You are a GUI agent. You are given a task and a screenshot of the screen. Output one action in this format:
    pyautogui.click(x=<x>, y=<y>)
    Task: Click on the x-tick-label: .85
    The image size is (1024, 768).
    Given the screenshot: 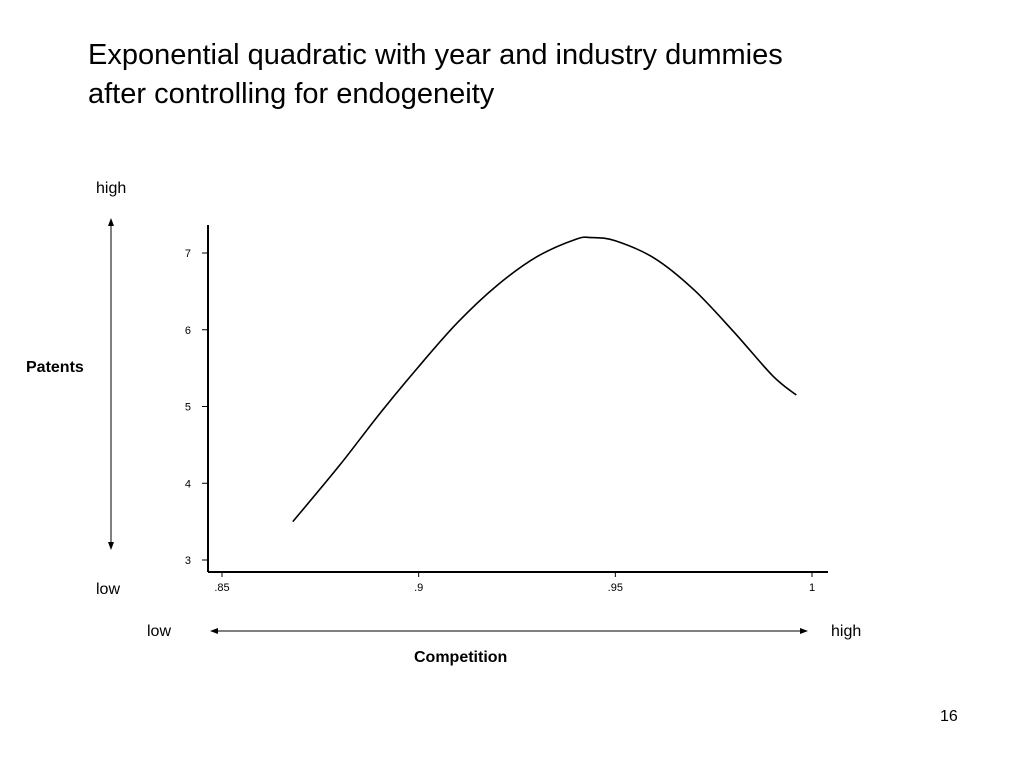 What is the action you would take?
    pyautogui.click(x=221, y=588)
    